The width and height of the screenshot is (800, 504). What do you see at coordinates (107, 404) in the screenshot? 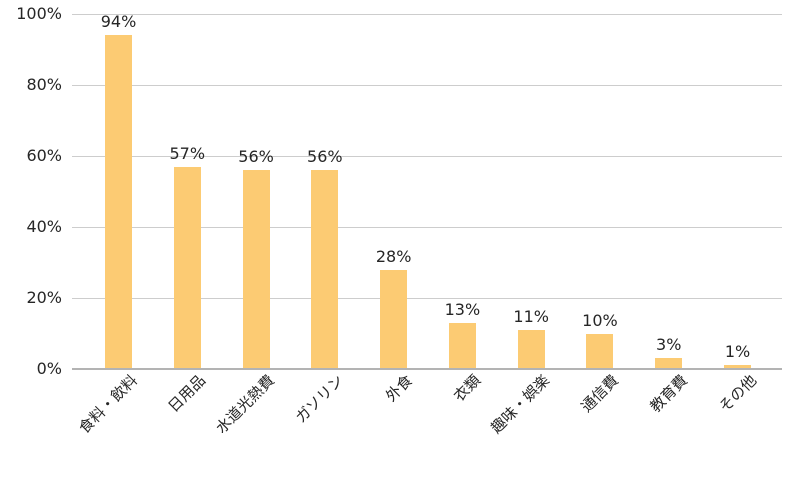
I see `category-label: 食料・飲料` at bounding box center [107, 404].